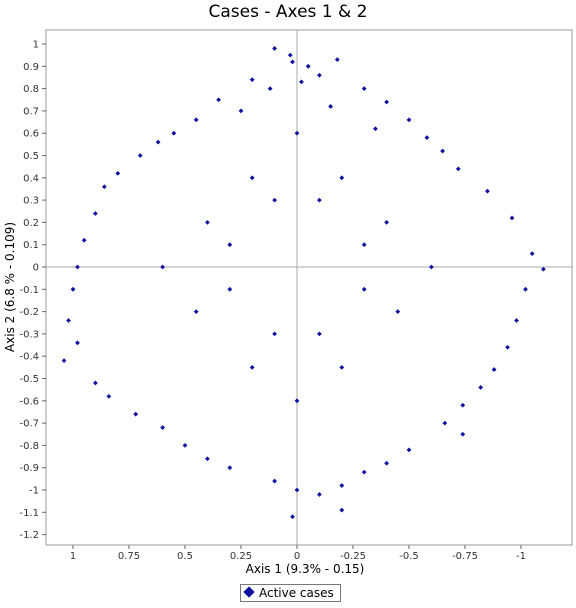  What do you see at coordinates (29, 468) in the screenshot?
I see `y-tick-label: -0.9` at bounding box center [29, 468].